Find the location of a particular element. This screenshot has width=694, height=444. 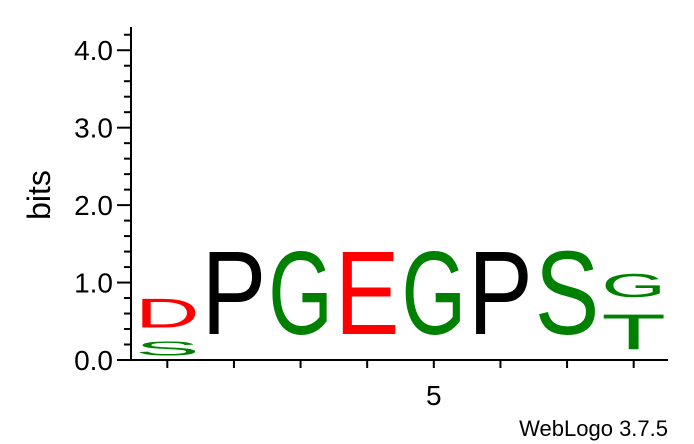

logo-letter-t: T is located at coordinates (633, 332).